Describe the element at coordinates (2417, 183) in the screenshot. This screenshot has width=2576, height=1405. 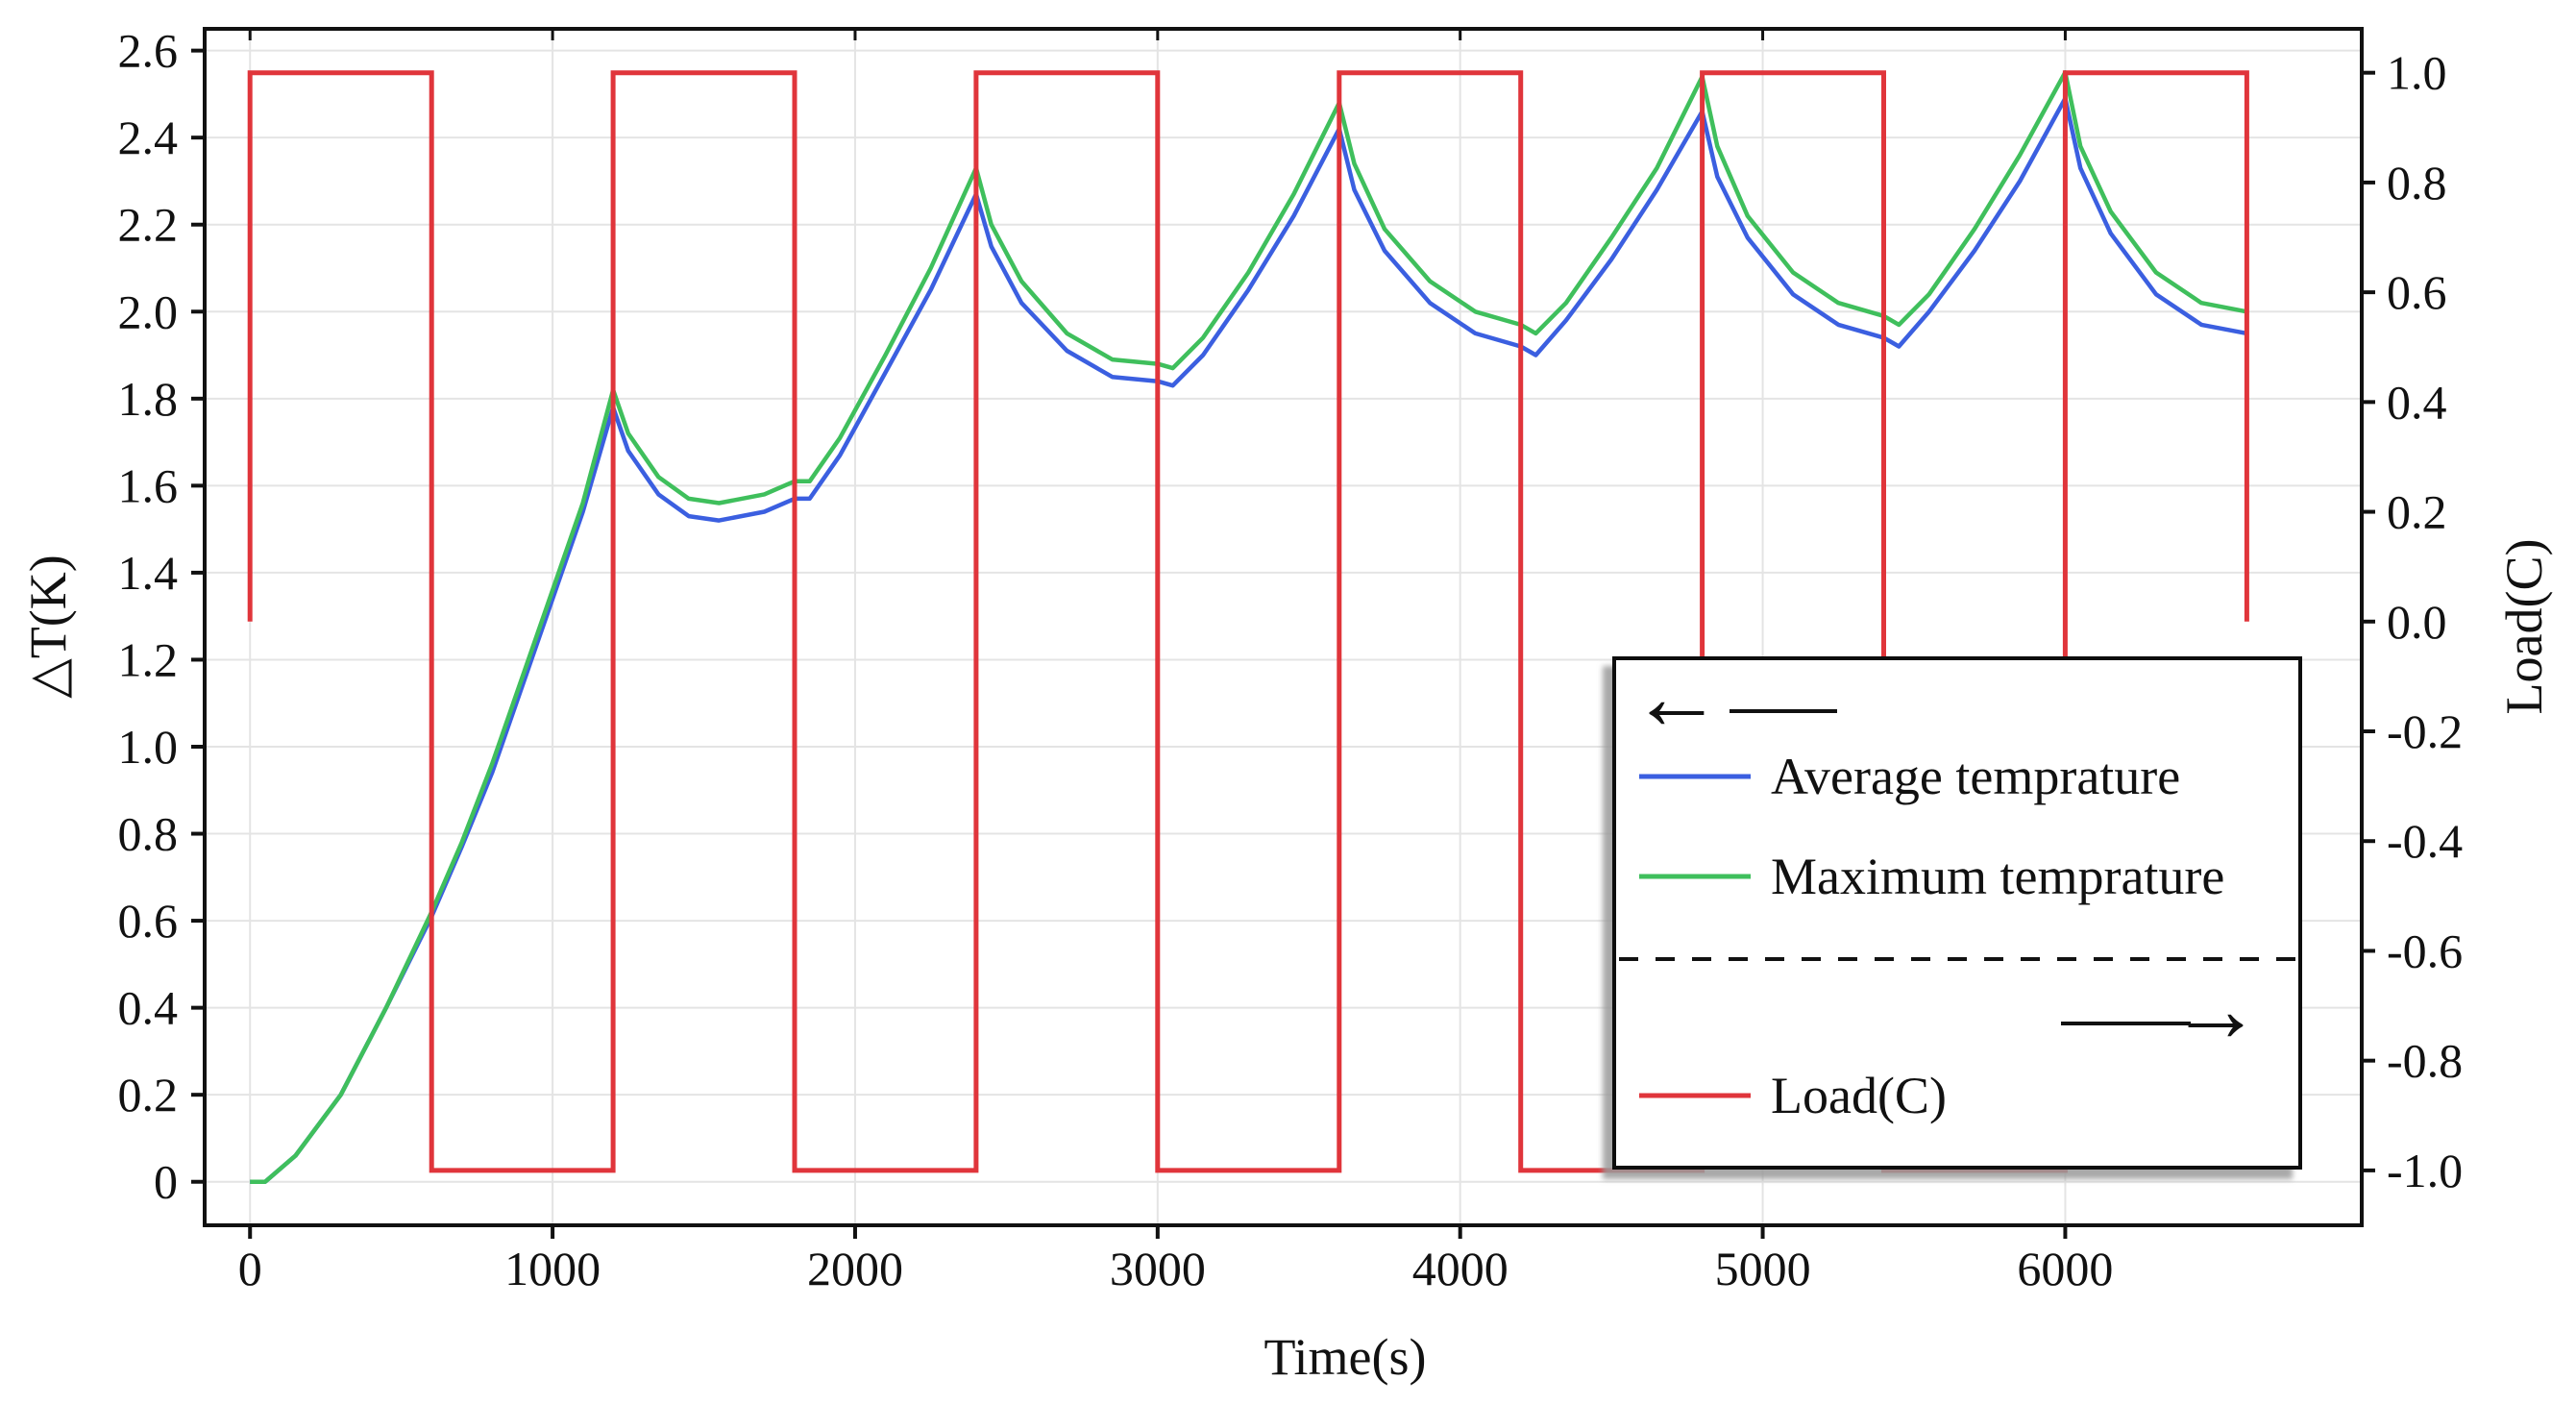
I see `y-right-tick-label: 0.8` at that location.